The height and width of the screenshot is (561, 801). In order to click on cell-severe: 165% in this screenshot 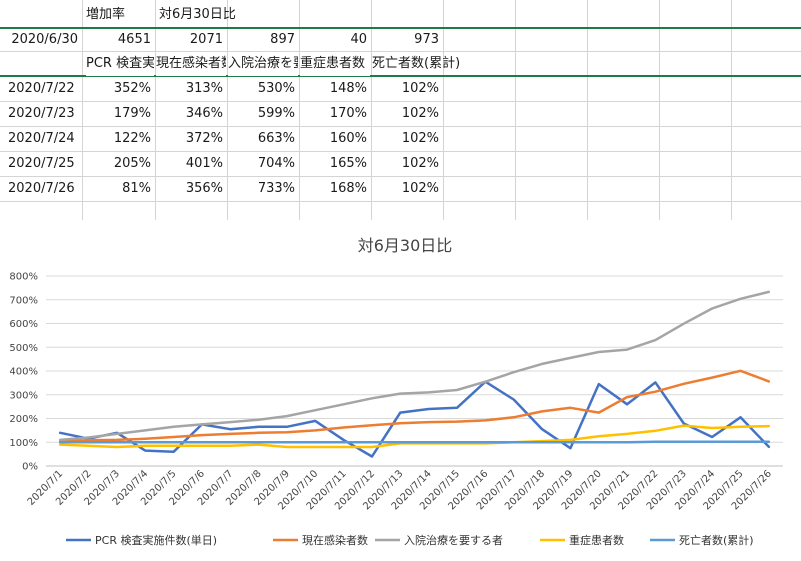, I will do `click(348, 163)`.